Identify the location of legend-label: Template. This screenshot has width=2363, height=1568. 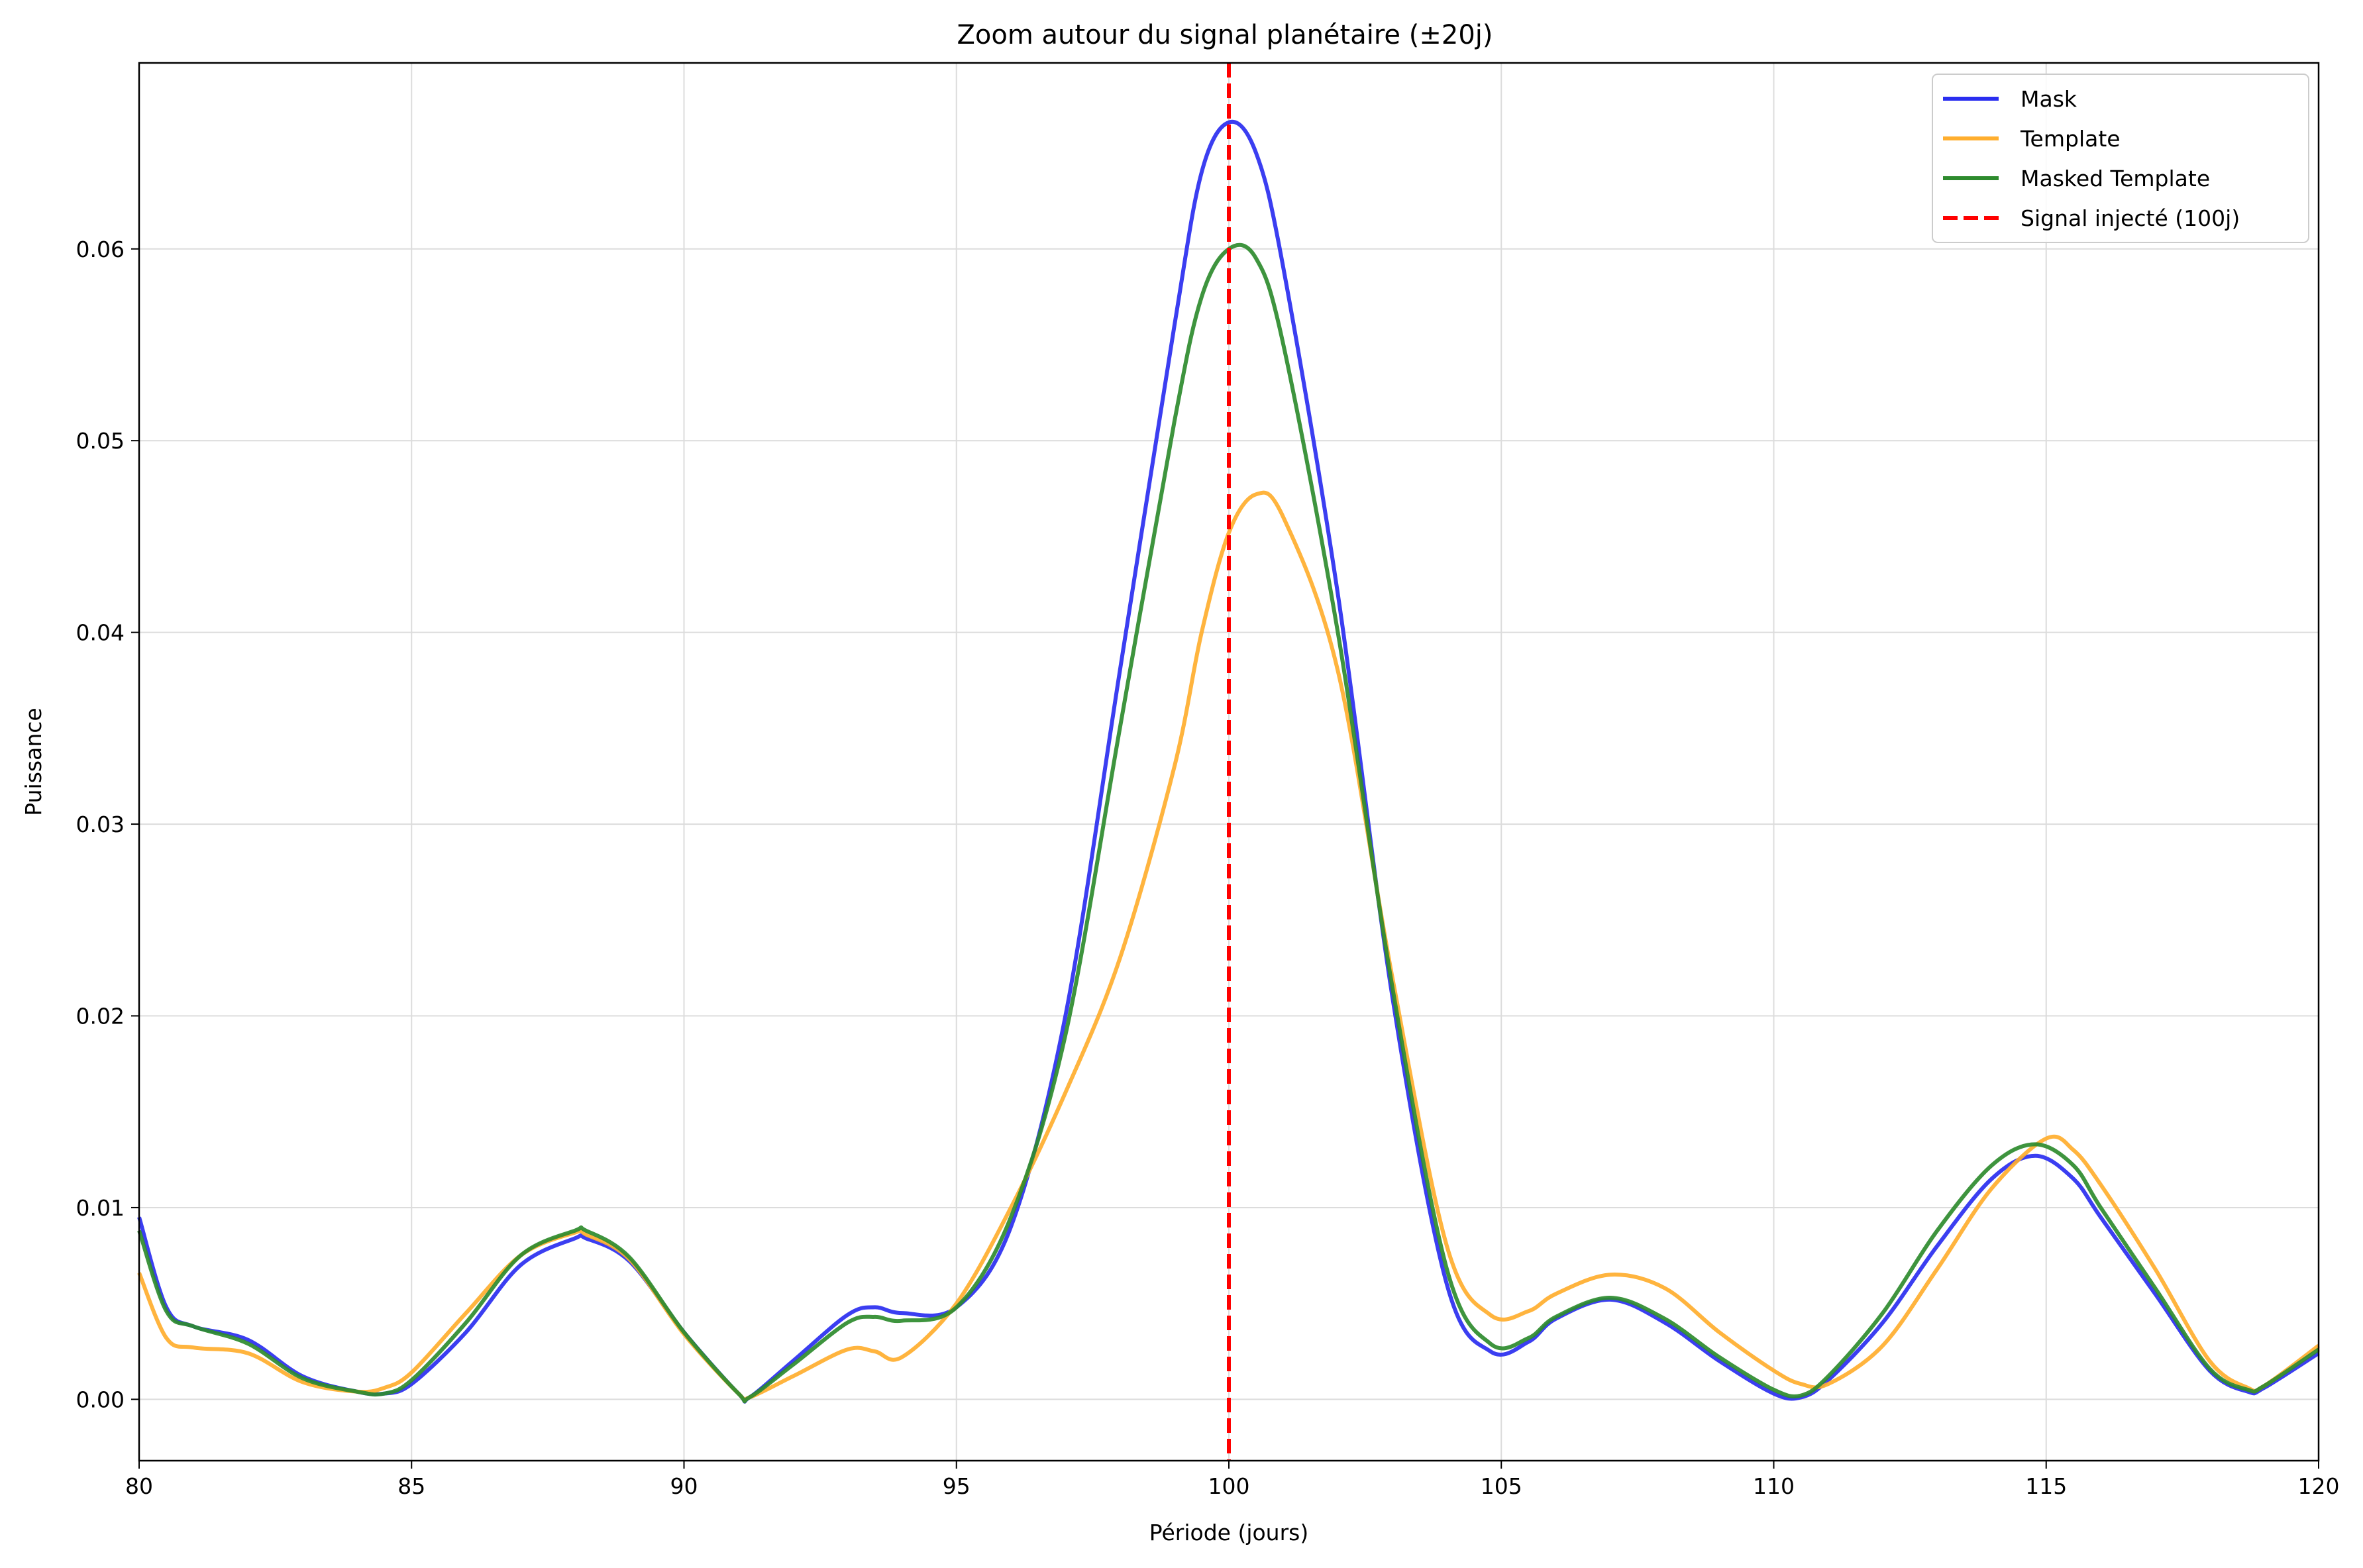
(2070, 139).